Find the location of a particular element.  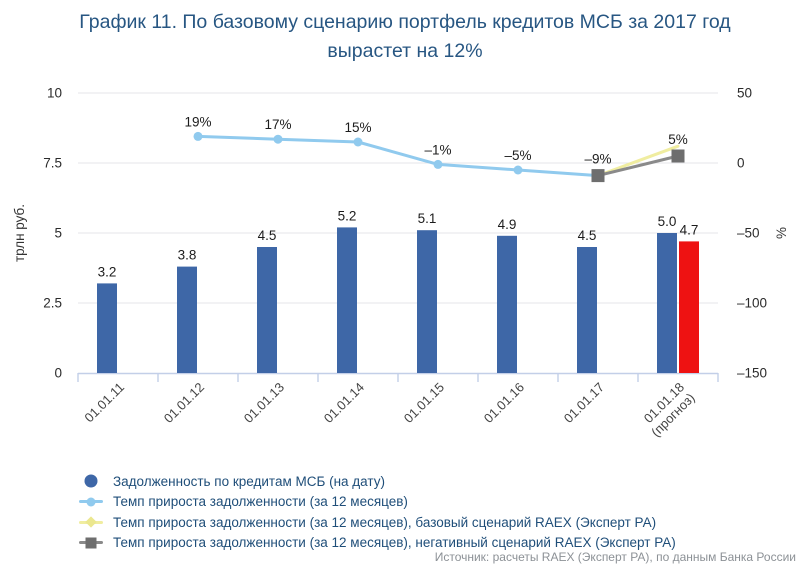

x-category-label: 01.01.14 is located at coordinates (344, 403).